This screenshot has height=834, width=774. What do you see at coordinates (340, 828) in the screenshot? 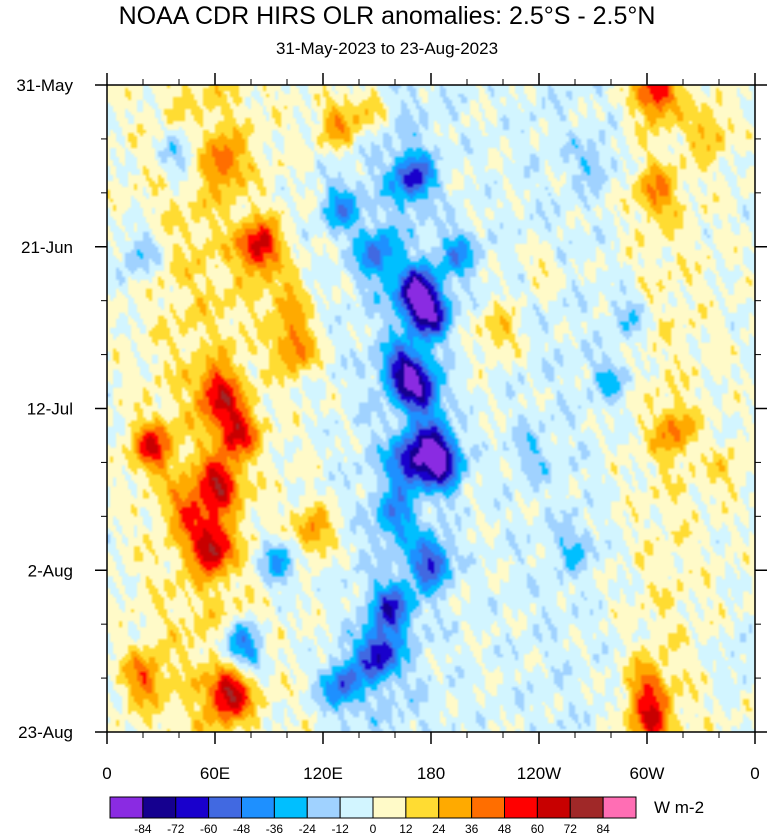
I see `colorbar-level-label: -12` at bounding box center [340, 828].